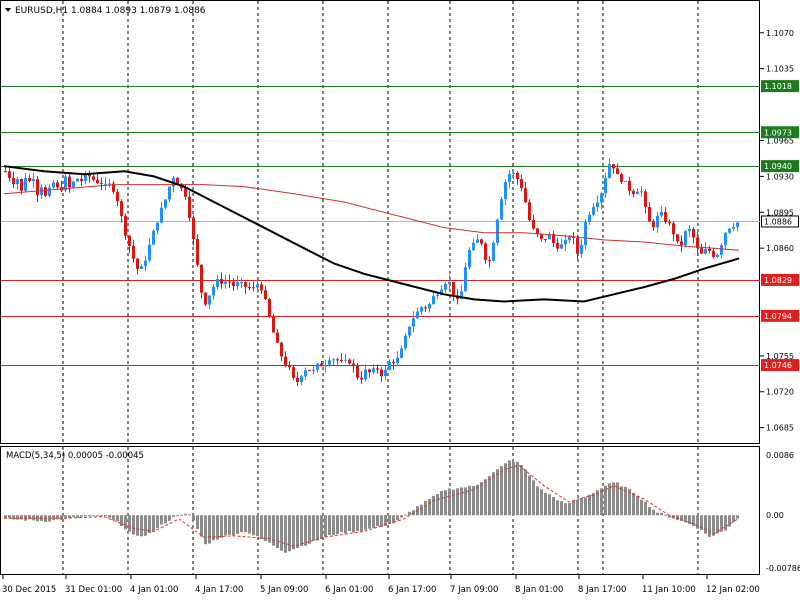  What do you see at coordinates (219, 590) in the screenshot?
I see `time-axis-label: 4 Jan 17:00` at bounding box center [219, 590].